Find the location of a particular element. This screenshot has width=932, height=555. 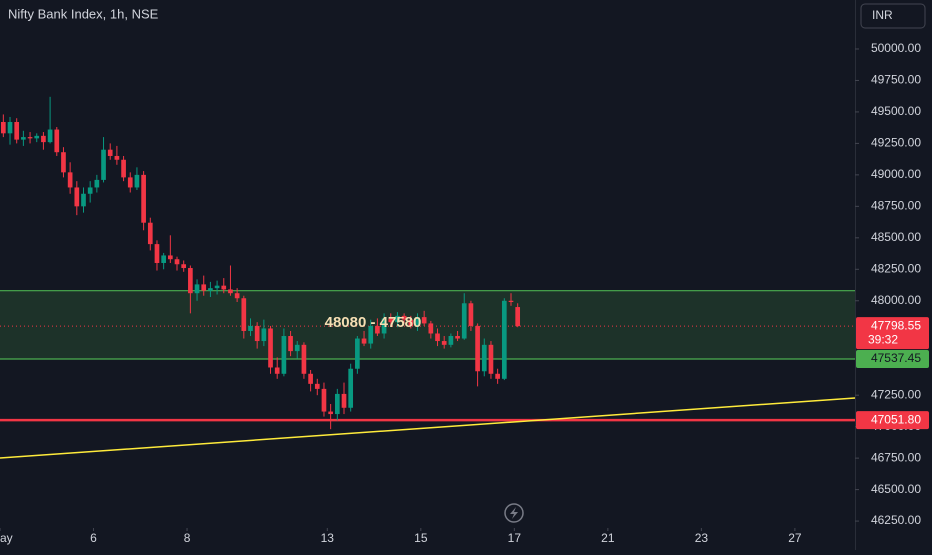

trendline is located at coordinates (427, 428).